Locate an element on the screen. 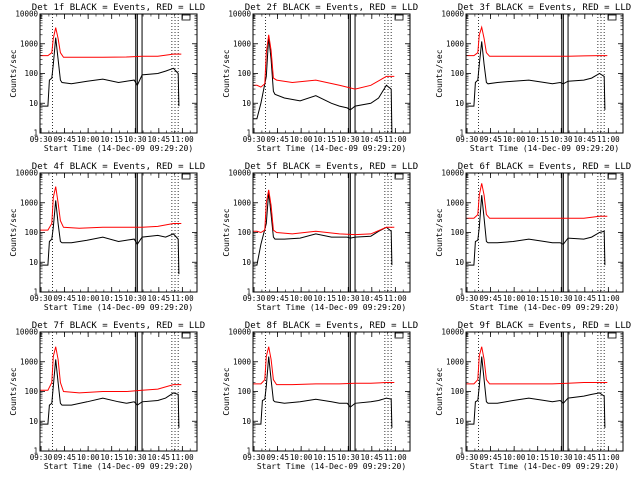 The height and width of the screenshot is (480, 640). chart-title: Det 4f BLACK = Events, RED = LLD is located at coordinates (118, 167).